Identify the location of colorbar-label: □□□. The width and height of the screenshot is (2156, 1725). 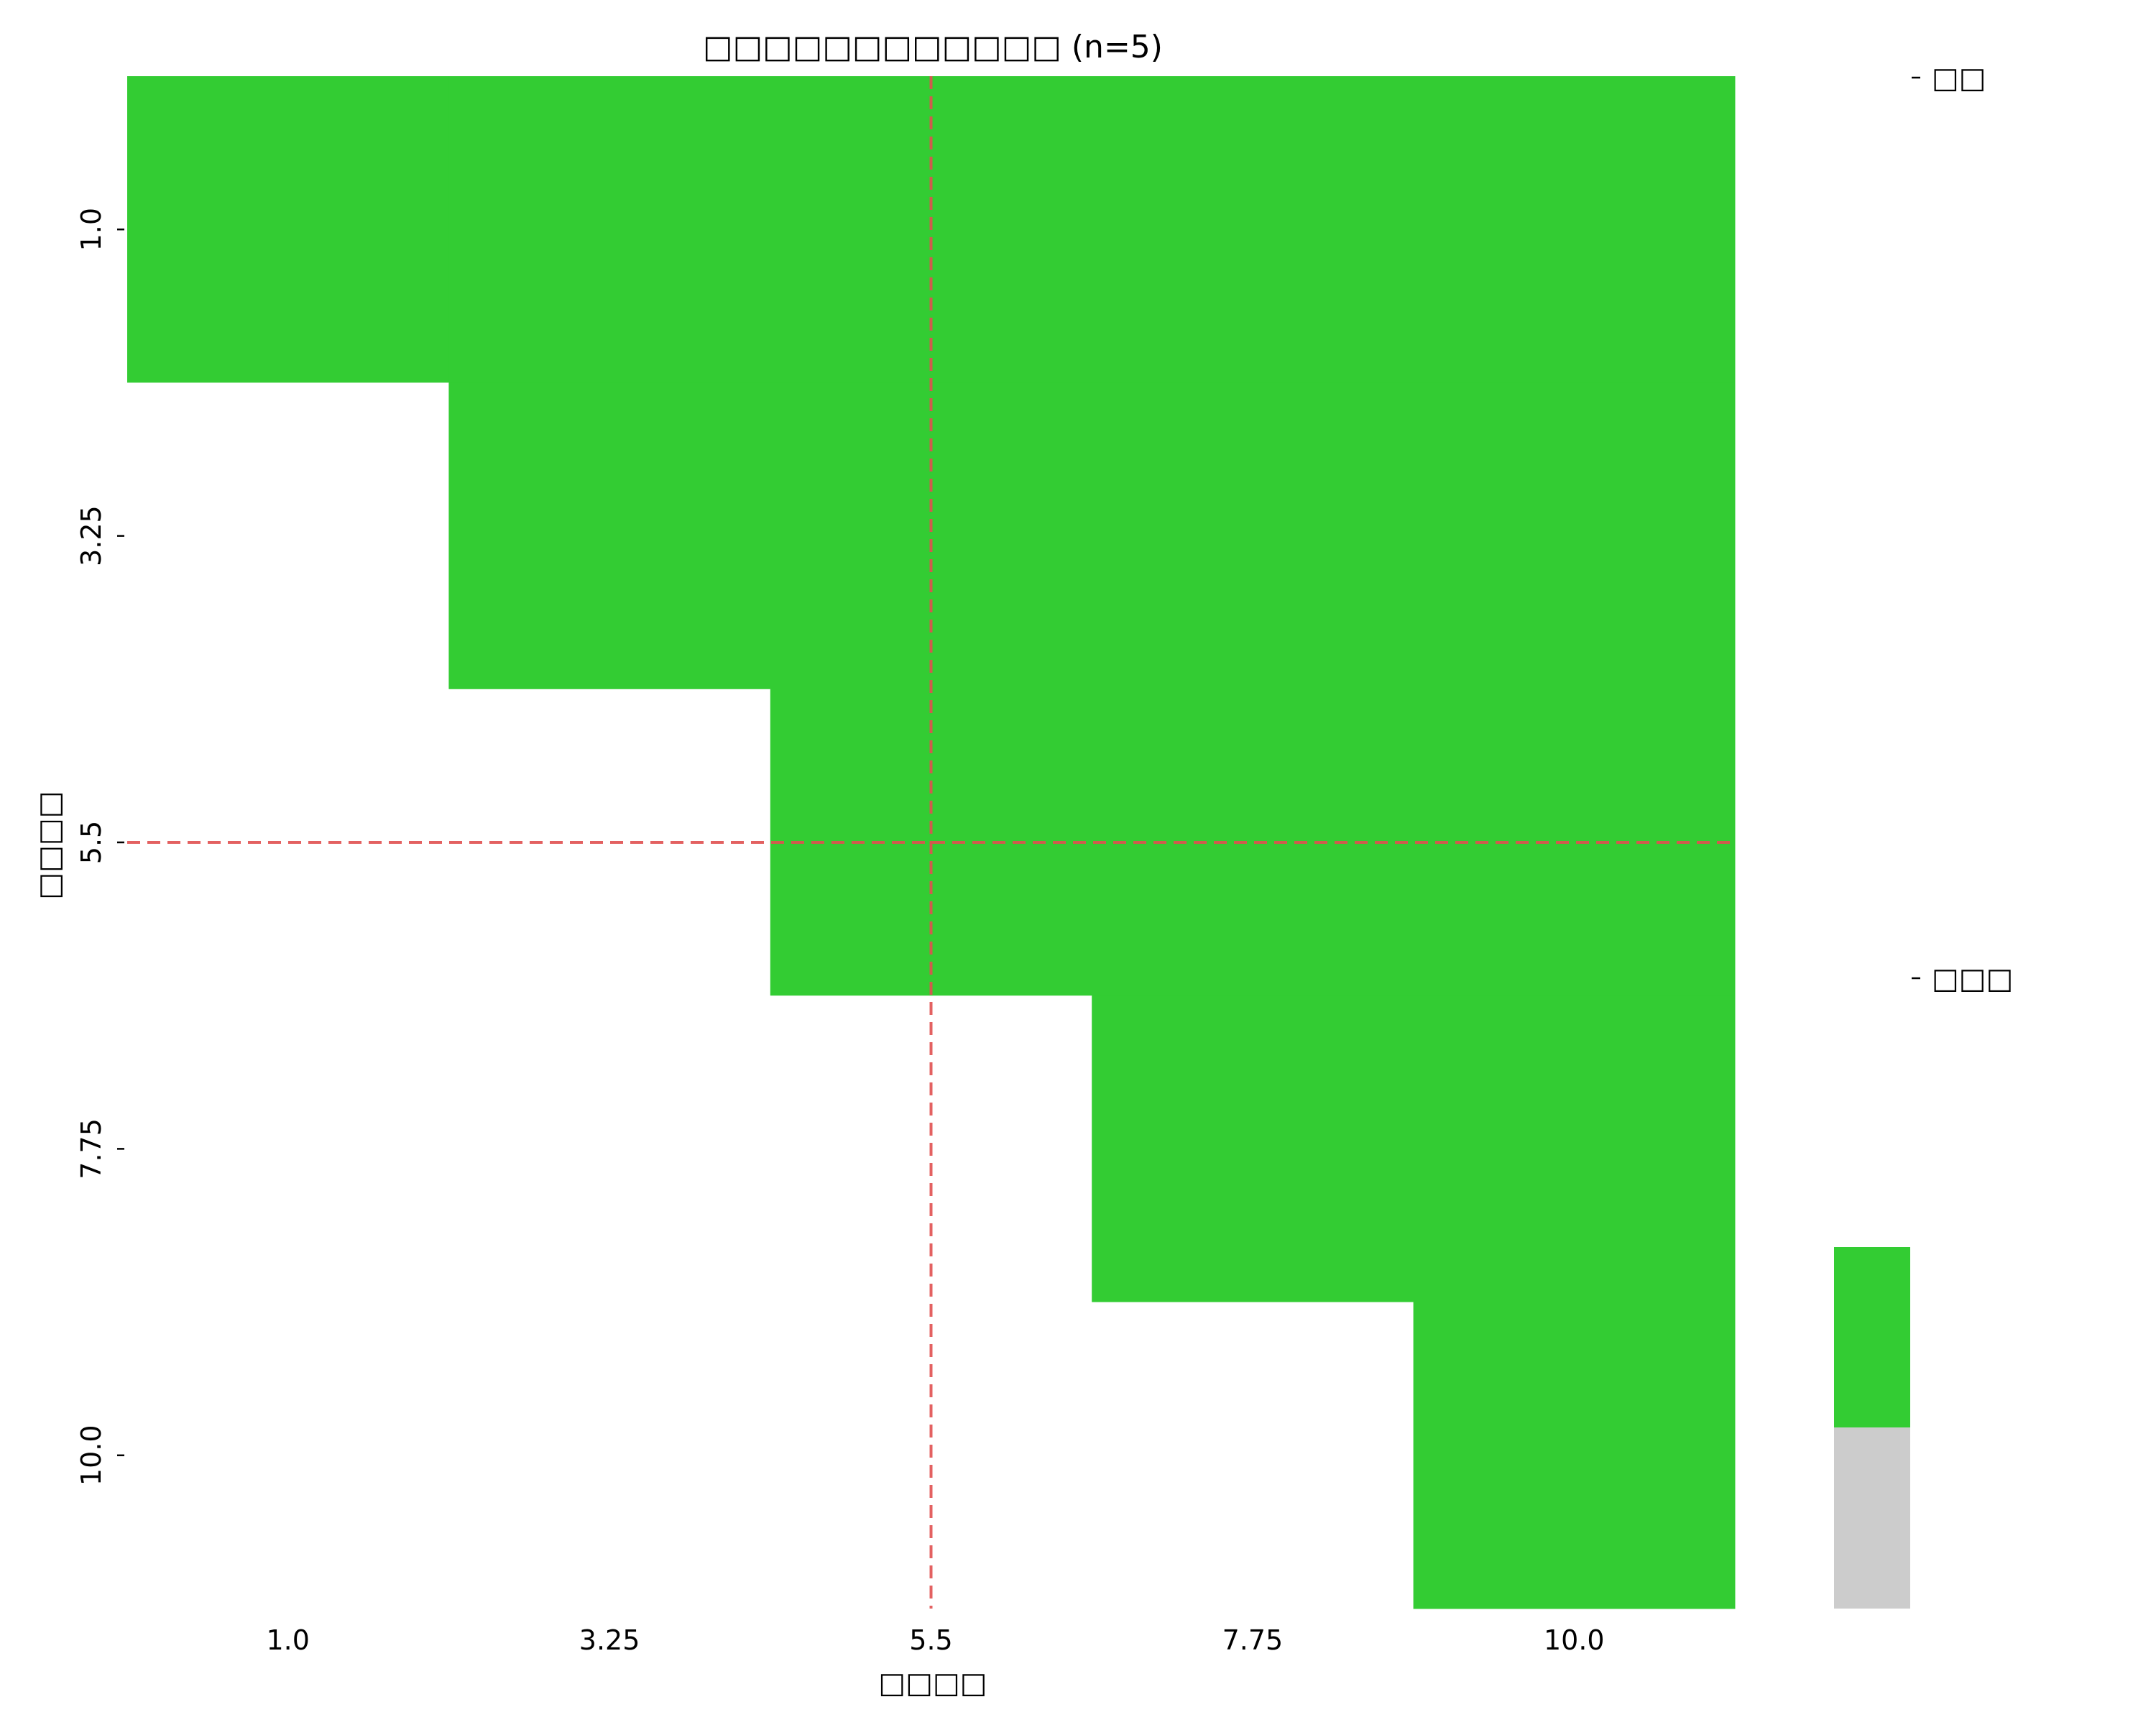
(1972, 978).